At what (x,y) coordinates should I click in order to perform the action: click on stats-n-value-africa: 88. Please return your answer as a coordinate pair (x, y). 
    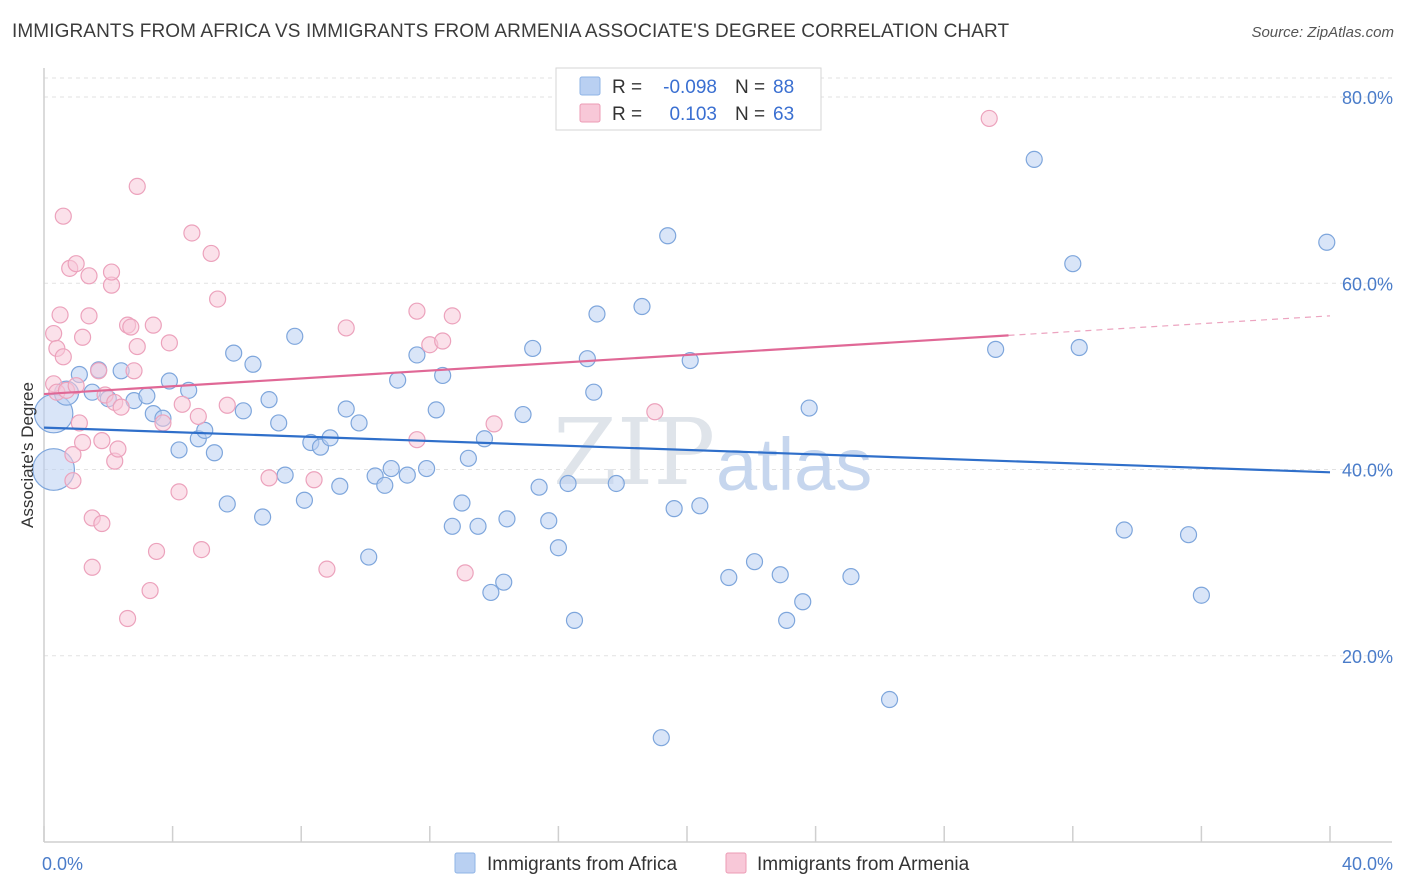
    Looking at the image, I should click on (783, 87).